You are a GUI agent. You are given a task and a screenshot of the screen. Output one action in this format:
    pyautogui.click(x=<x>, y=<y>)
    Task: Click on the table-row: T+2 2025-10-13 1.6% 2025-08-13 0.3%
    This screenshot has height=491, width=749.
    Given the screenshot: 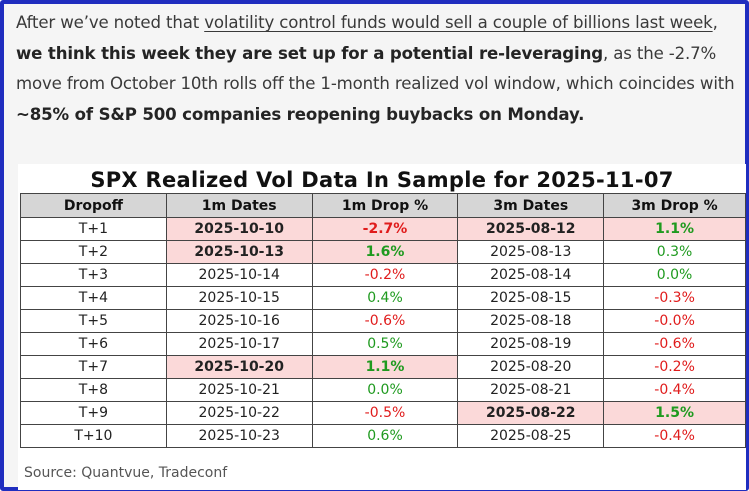 What is the action you would take?
    pyautogui.click(x=383, y=252)
    